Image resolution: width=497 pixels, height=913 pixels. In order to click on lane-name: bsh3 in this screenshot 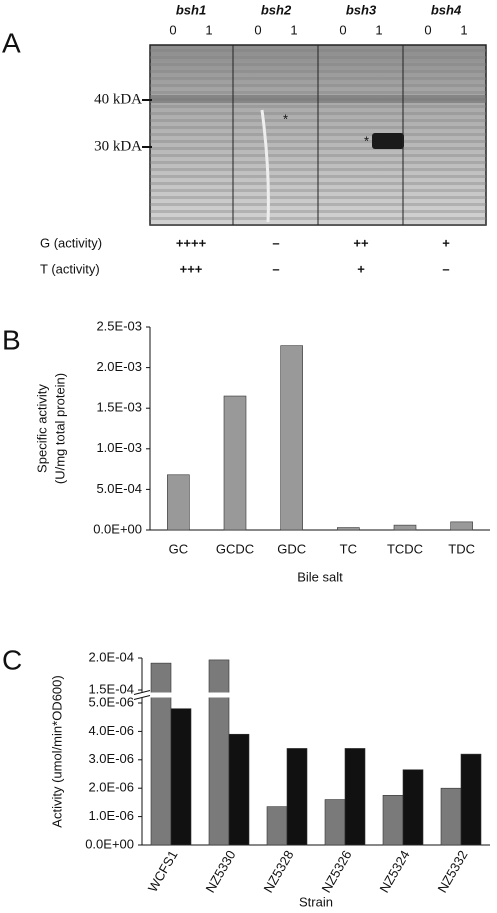, I will do `click(361, 9)`.